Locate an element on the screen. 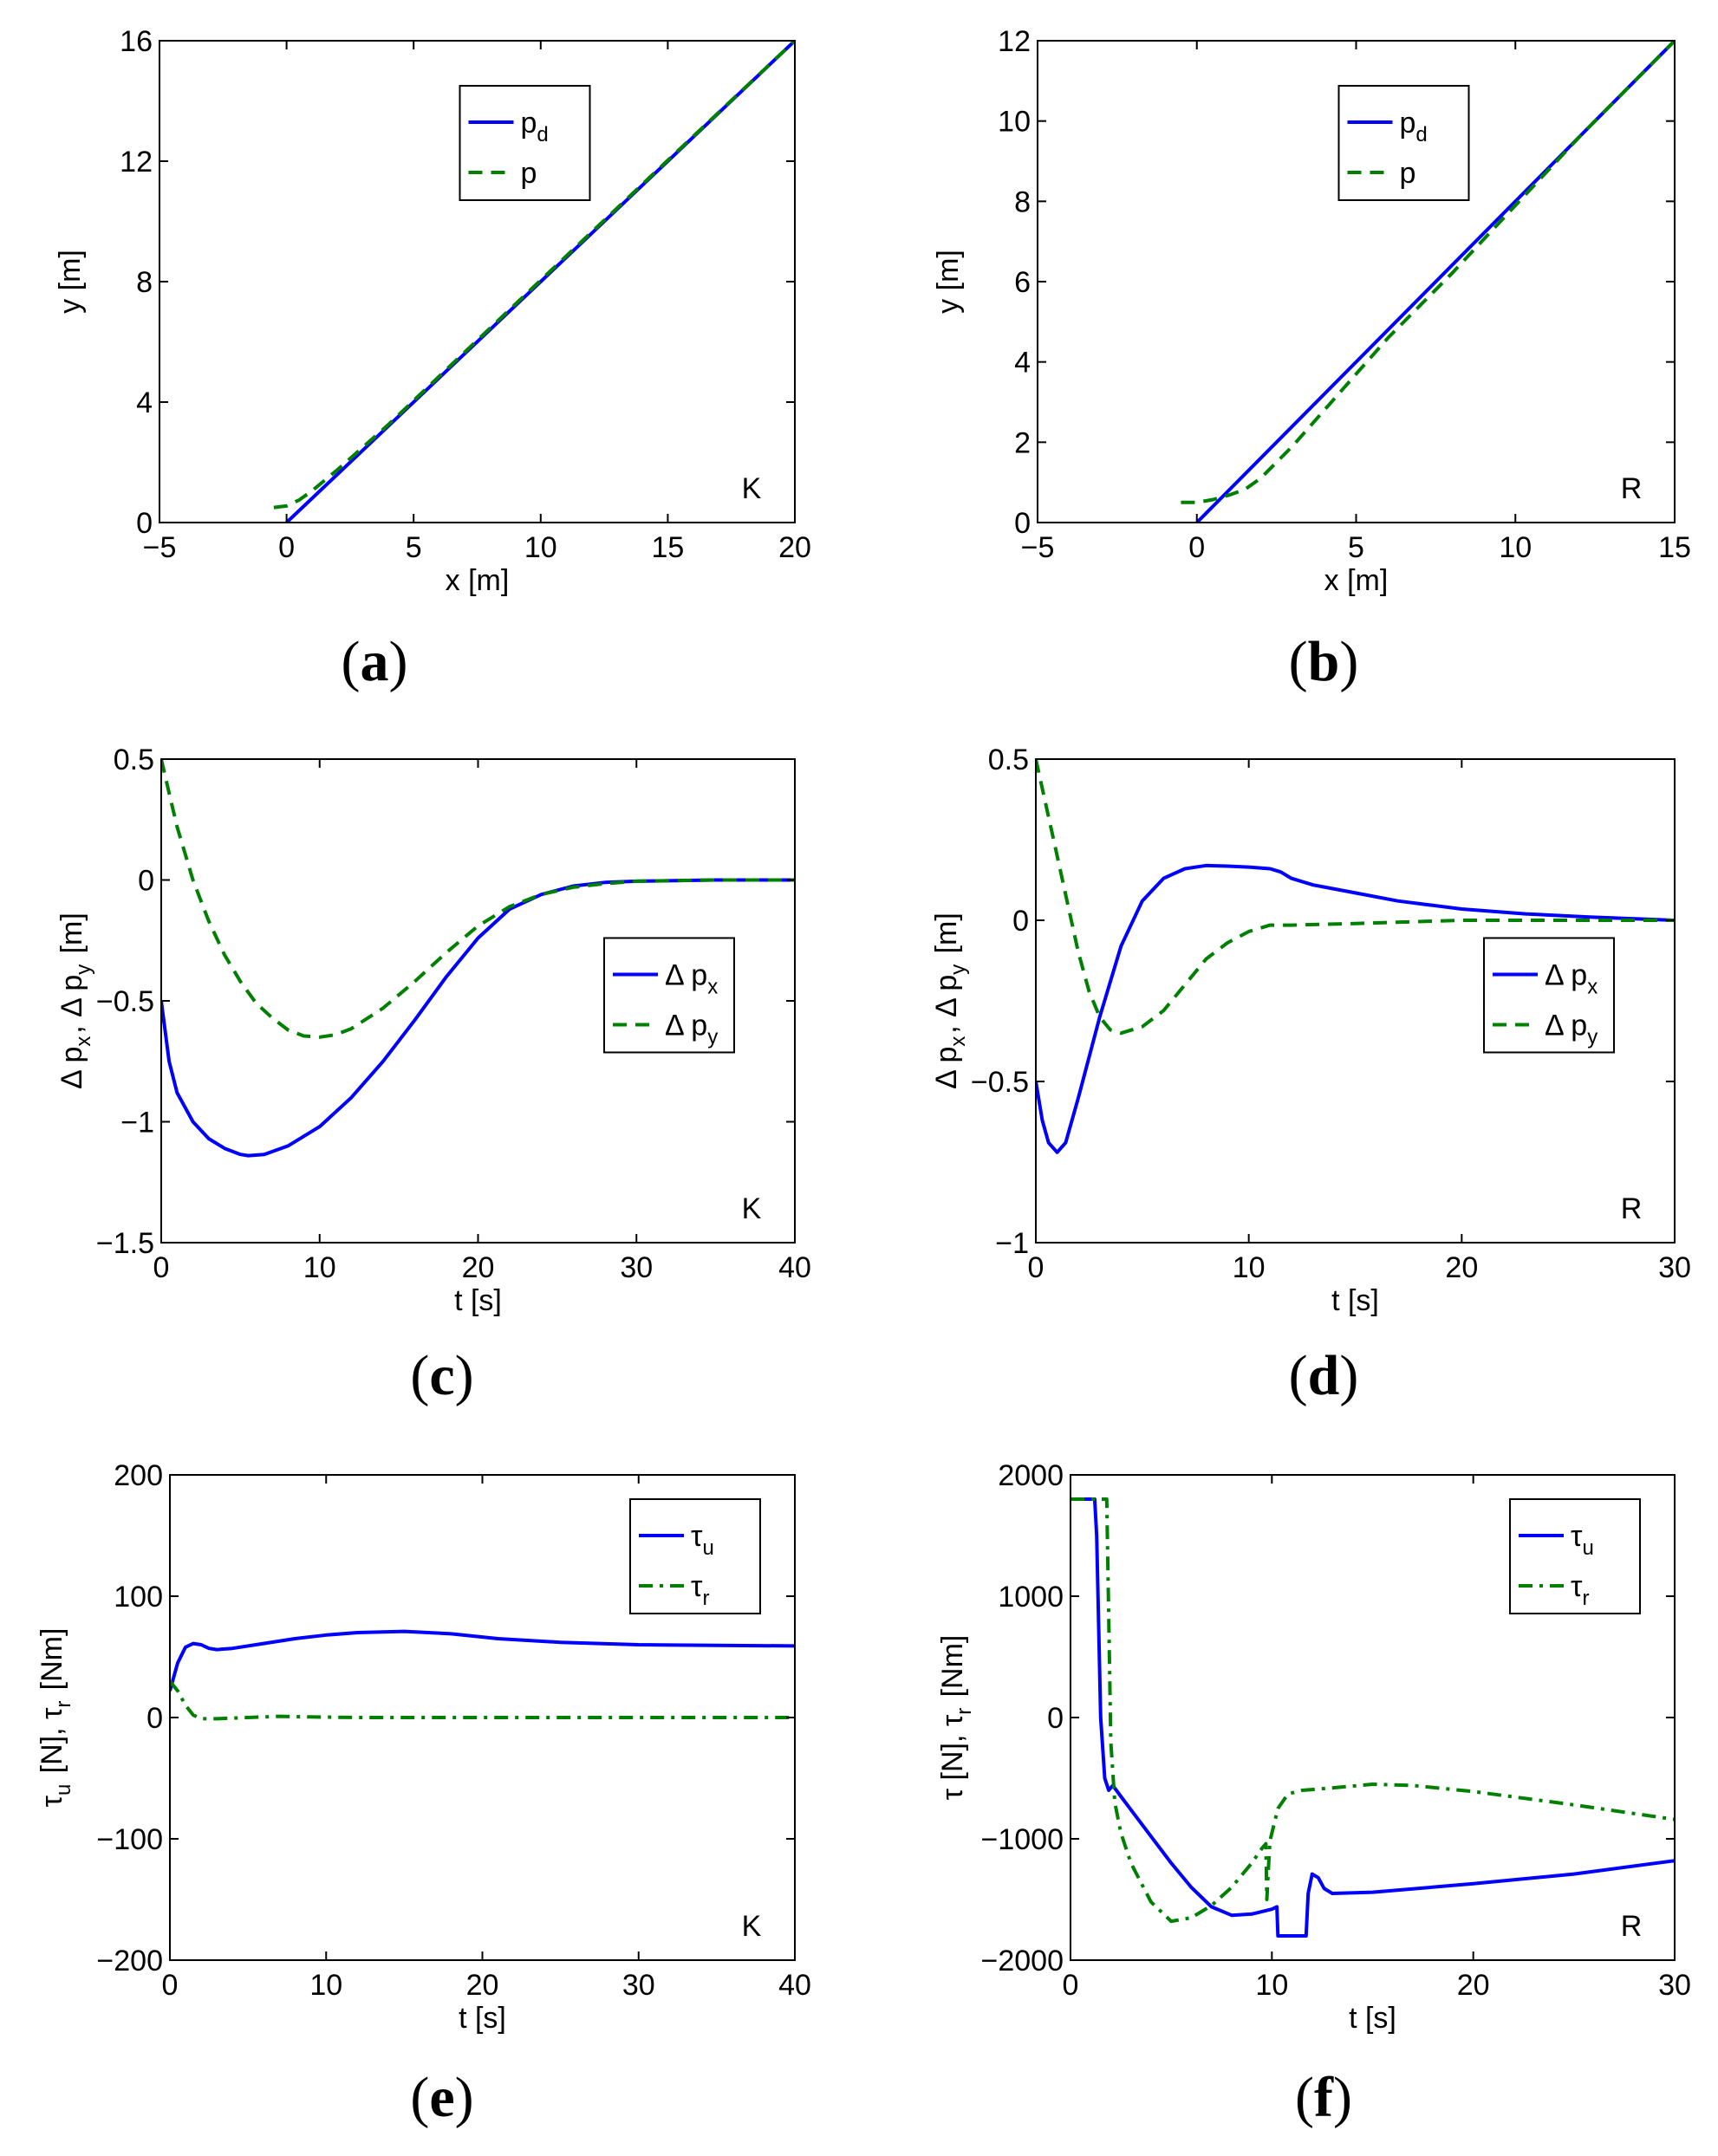 The image size is (1718, 2156). x-tick-label: 5 is located at coordinates (414, 547).